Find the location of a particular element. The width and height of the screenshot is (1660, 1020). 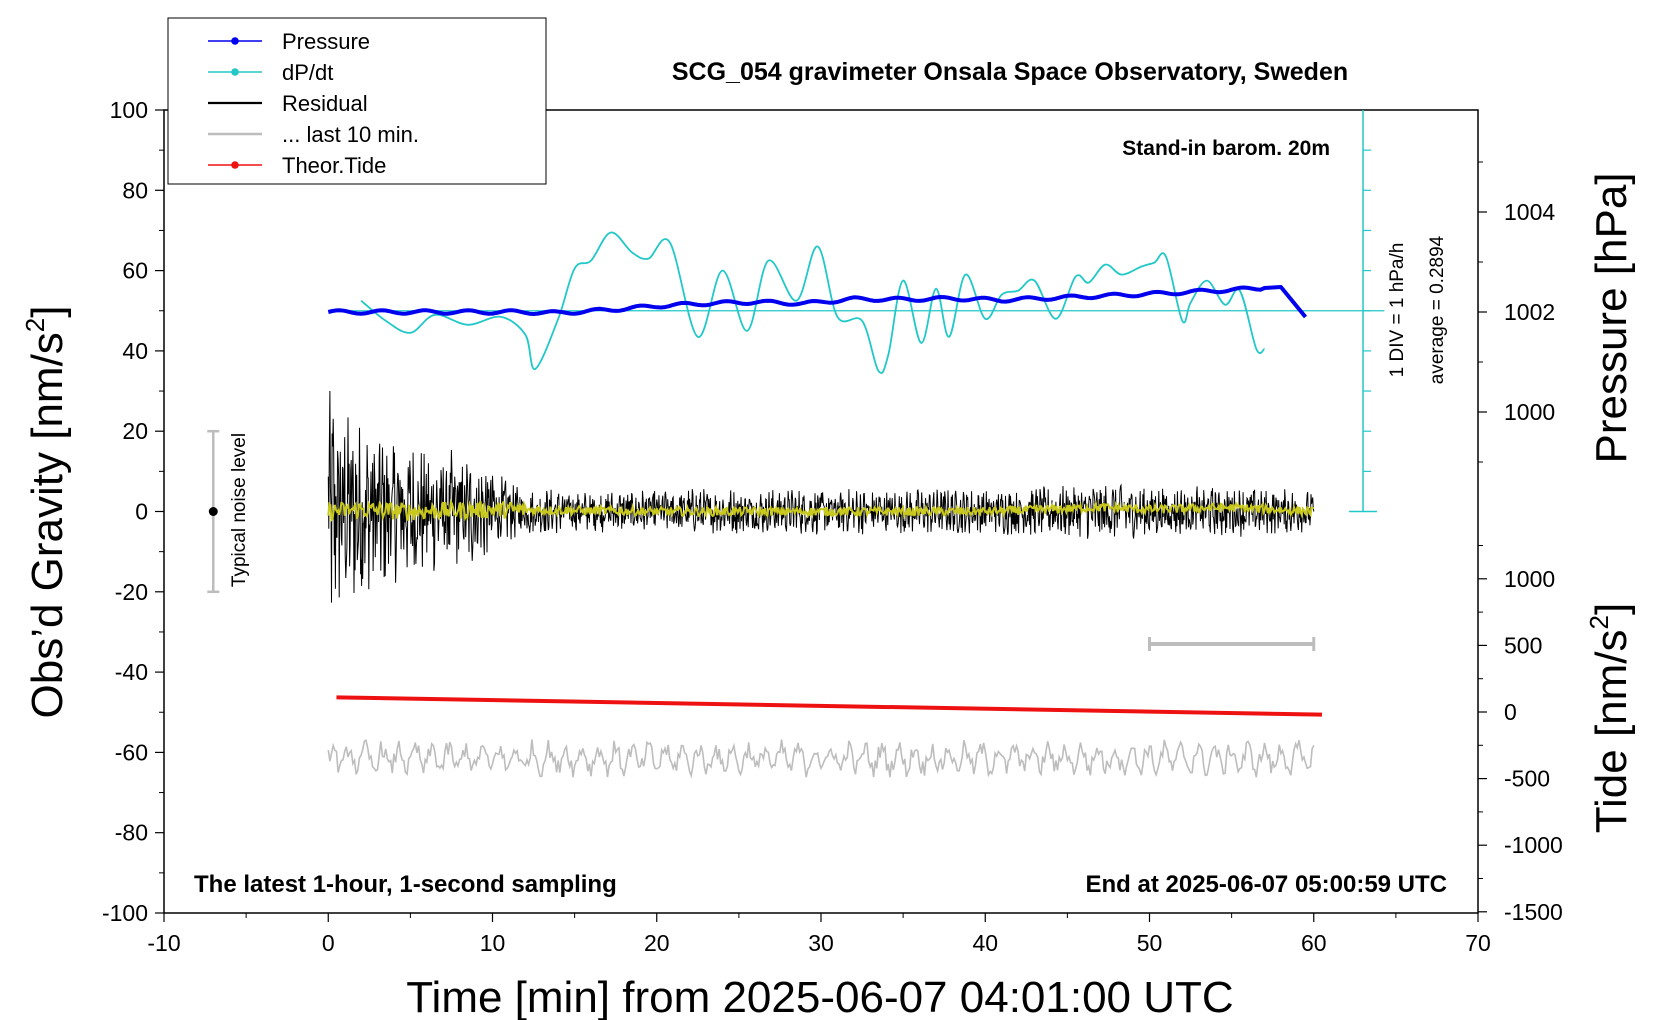

y-tick-label: 80 is located at coordinates (135, 190).